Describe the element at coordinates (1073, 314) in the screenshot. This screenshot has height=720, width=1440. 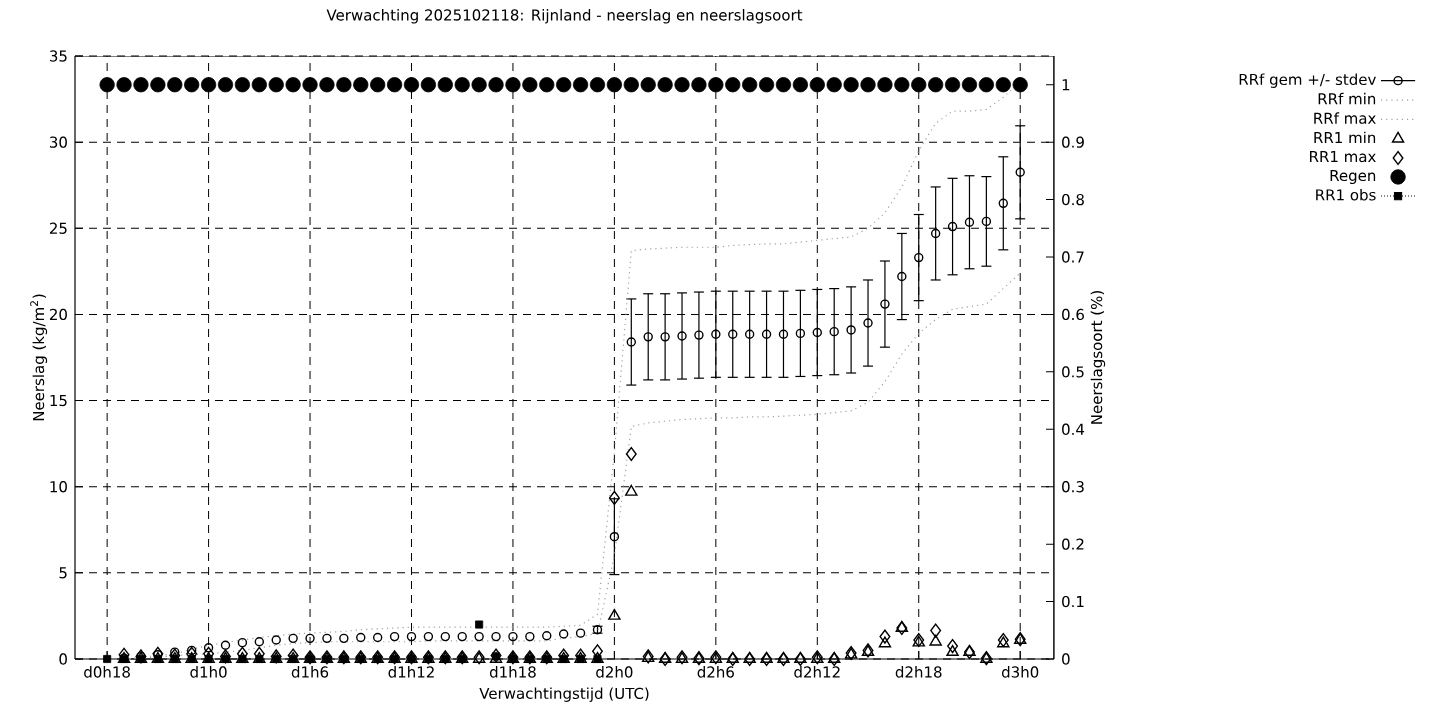
I see `y2-tick-label: 0.6` at that location.